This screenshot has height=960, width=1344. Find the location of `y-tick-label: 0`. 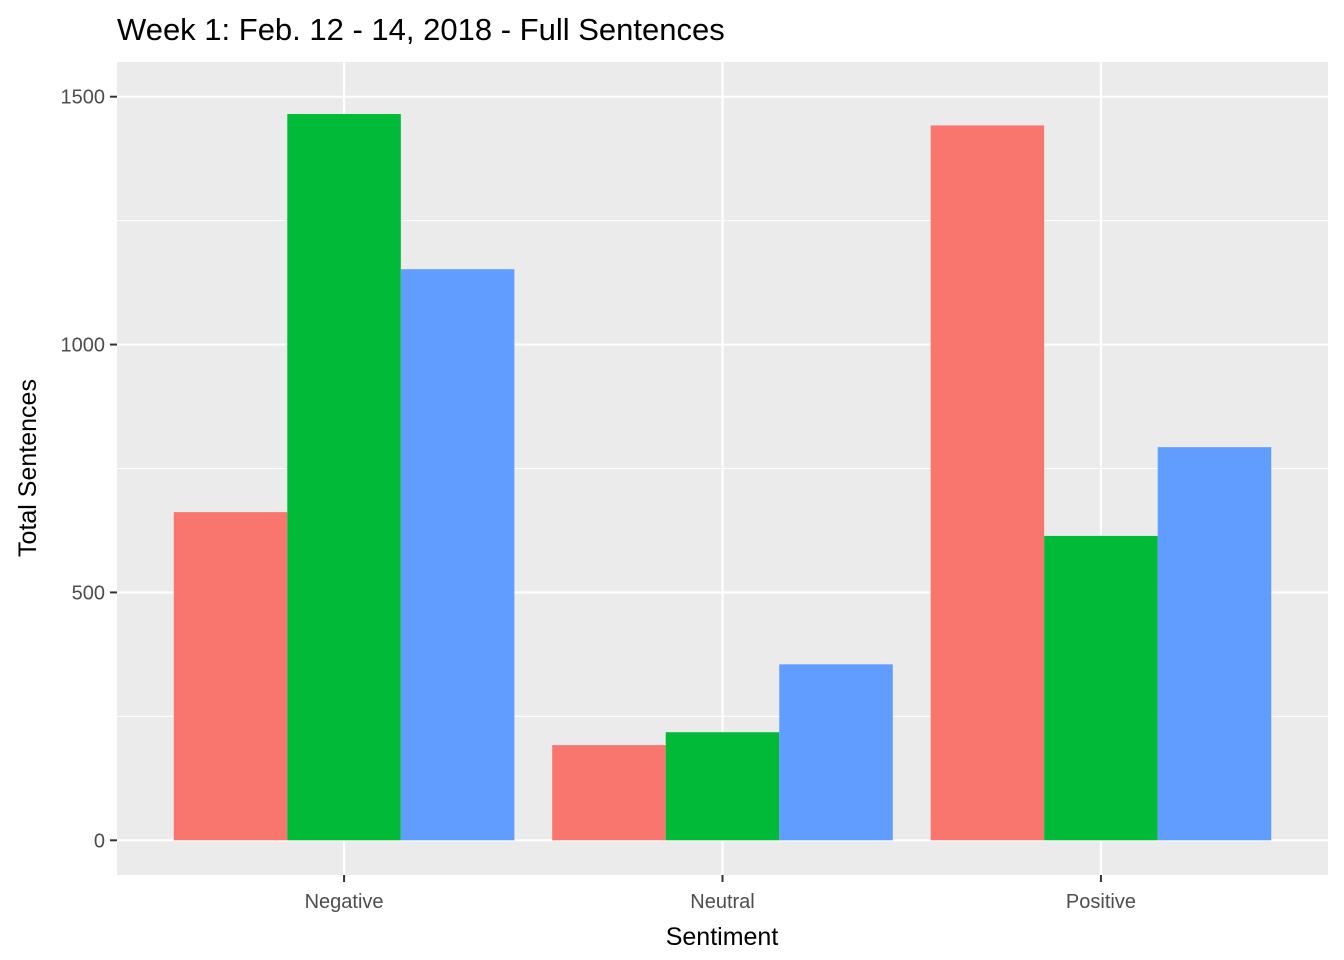

y-tick-label: 0 is located at coordinates (99, 841).